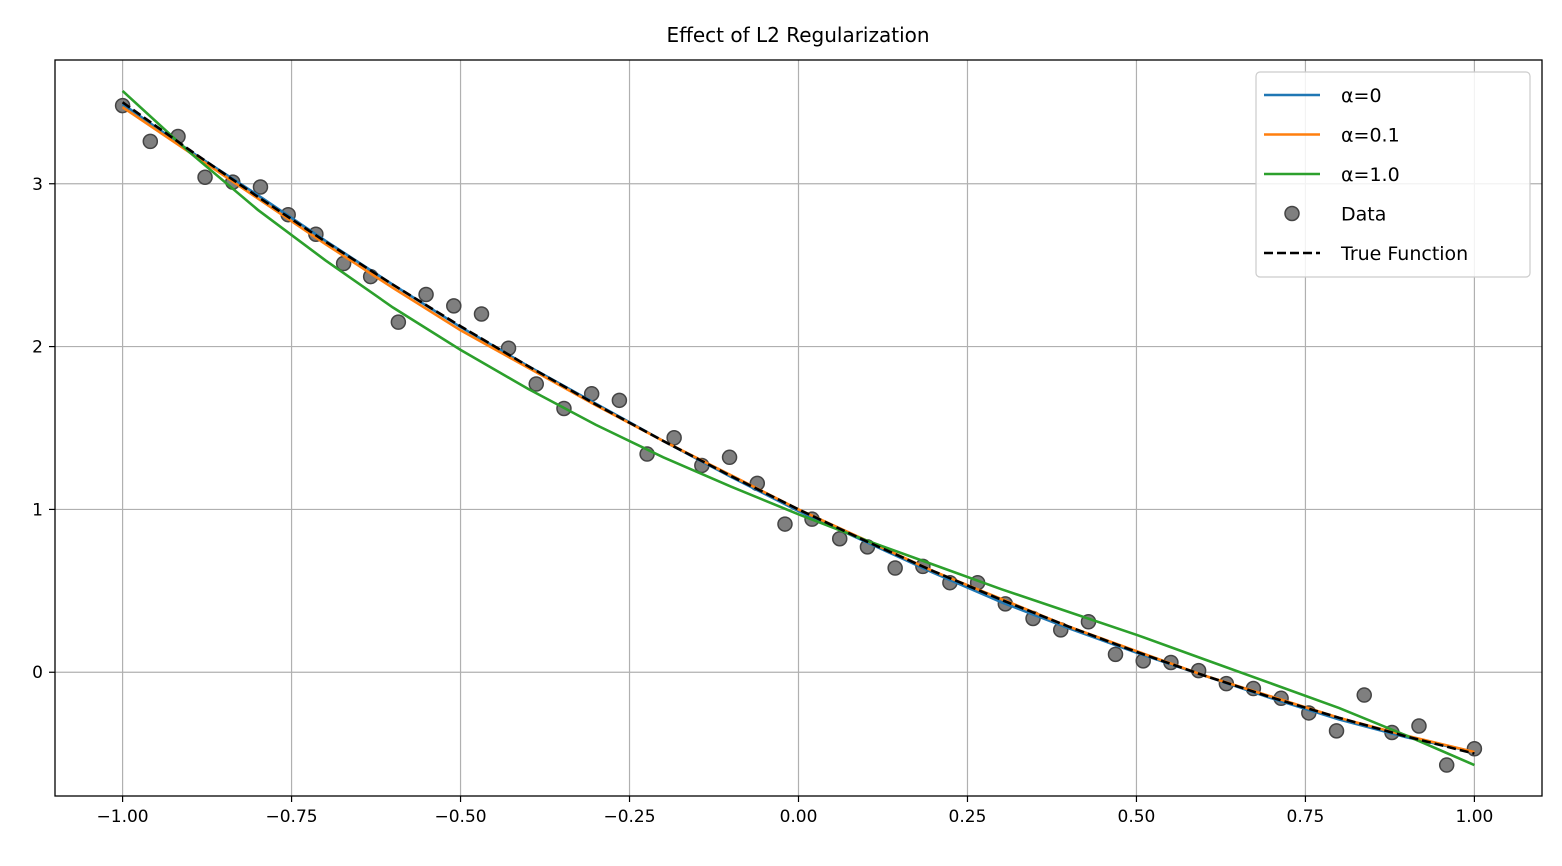  What do you see at coordinates (292, 817) in the screenshot?
I see `x-tick-label: −0.75` at bounding box center [292, 817].